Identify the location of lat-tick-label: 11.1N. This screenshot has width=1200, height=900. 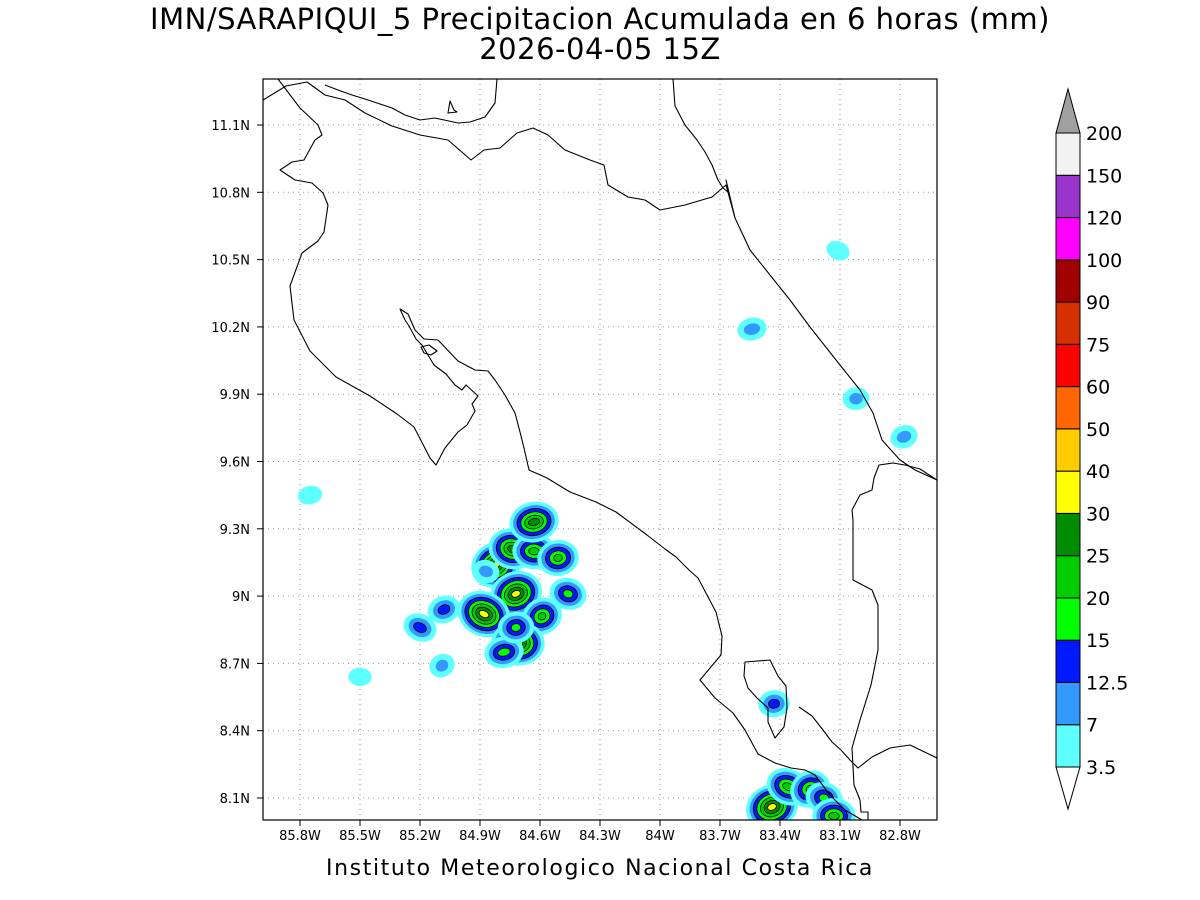
(230, 126).